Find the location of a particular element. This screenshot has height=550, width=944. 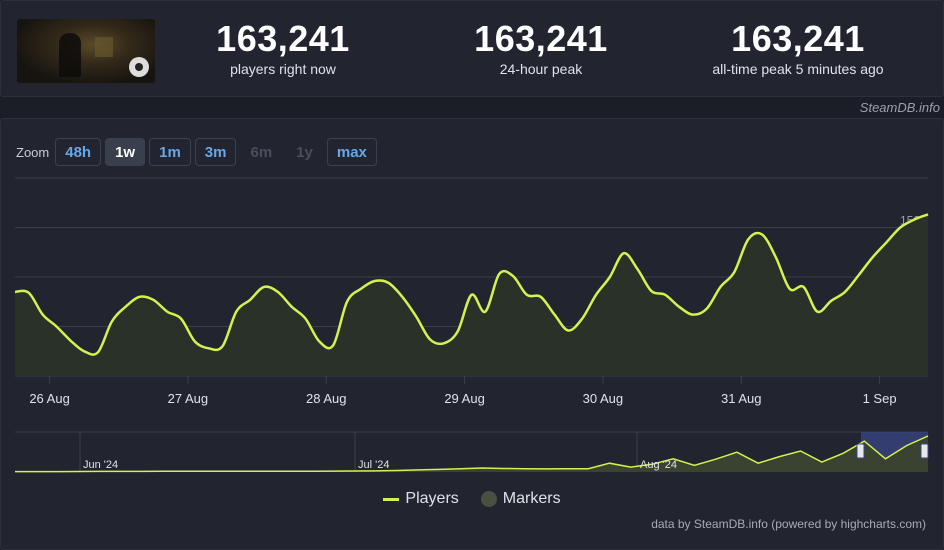

zoom-button-48h: 48h is located at coordinates (78, 152).